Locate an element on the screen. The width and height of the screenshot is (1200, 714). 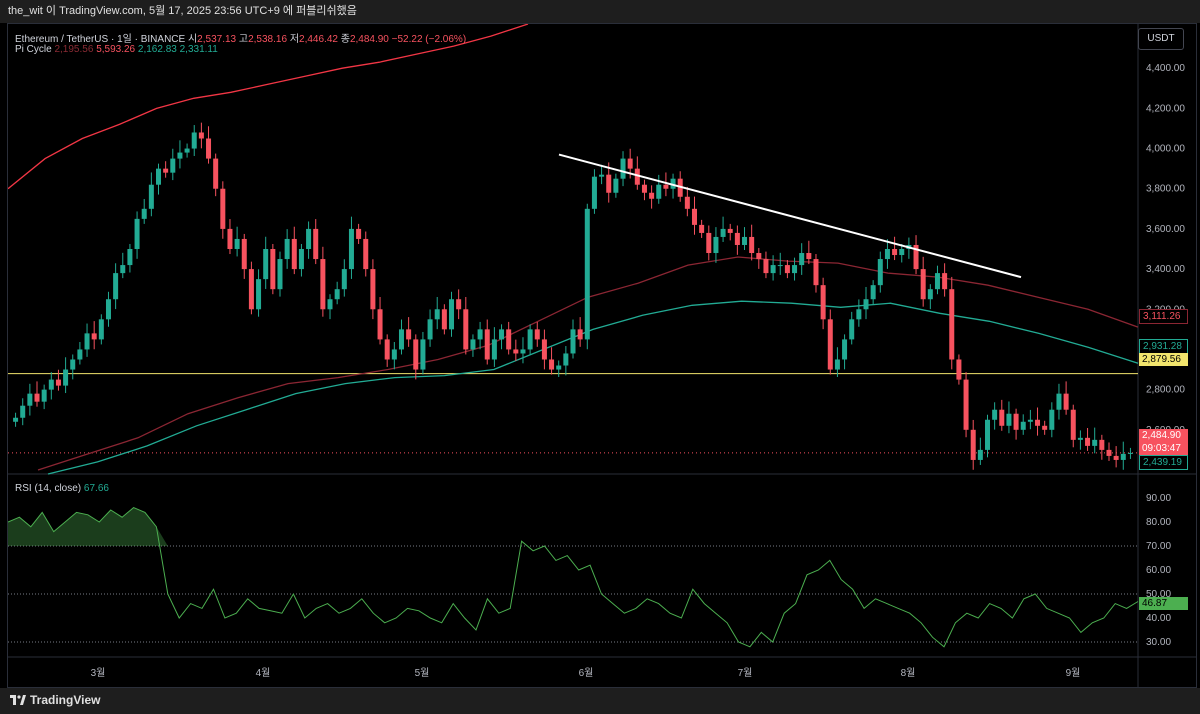
open-label: 시 is located at coordinates (192, 39).